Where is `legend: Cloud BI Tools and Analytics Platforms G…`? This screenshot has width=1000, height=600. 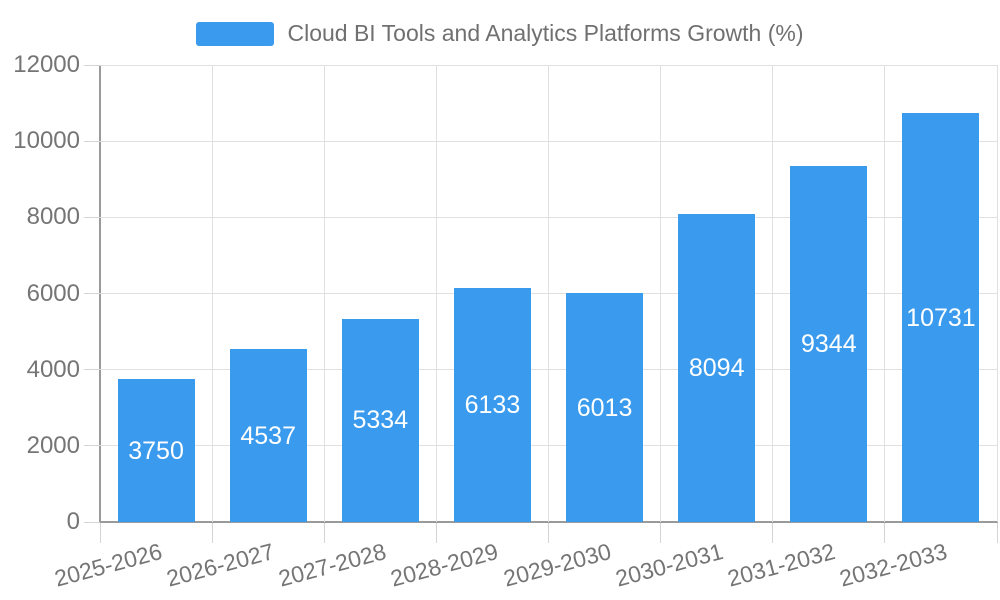 legend: Cloud BI Tools and Analytics Platforms G… is located at coordinates (500, 33).